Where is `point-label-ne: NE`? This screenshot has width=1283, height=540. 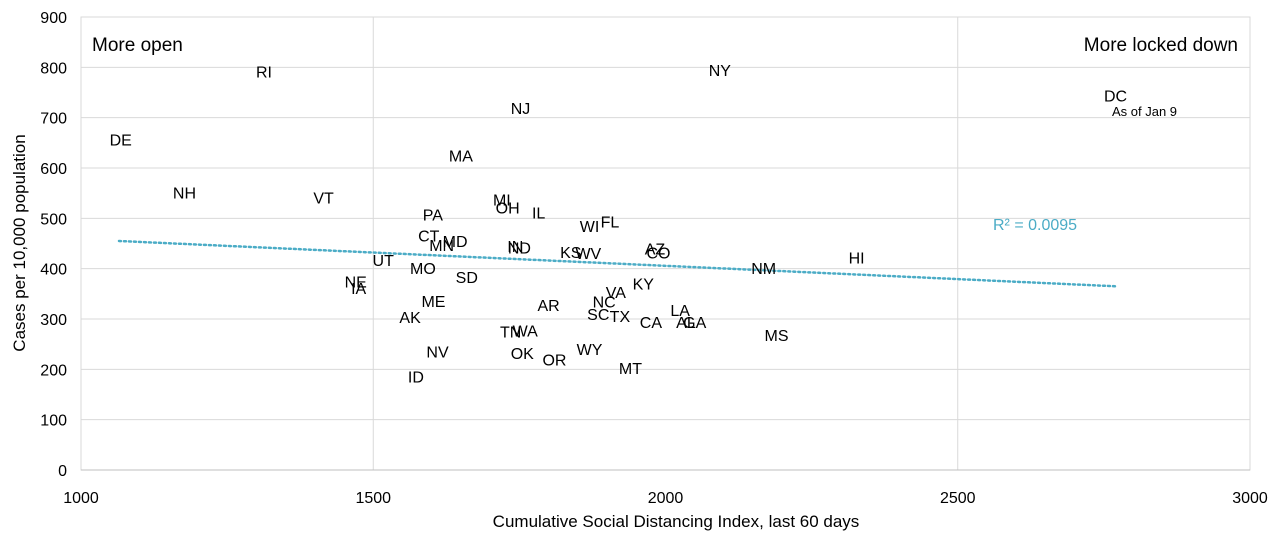
point-label-ne: NE is located at coordinates (356, 282).